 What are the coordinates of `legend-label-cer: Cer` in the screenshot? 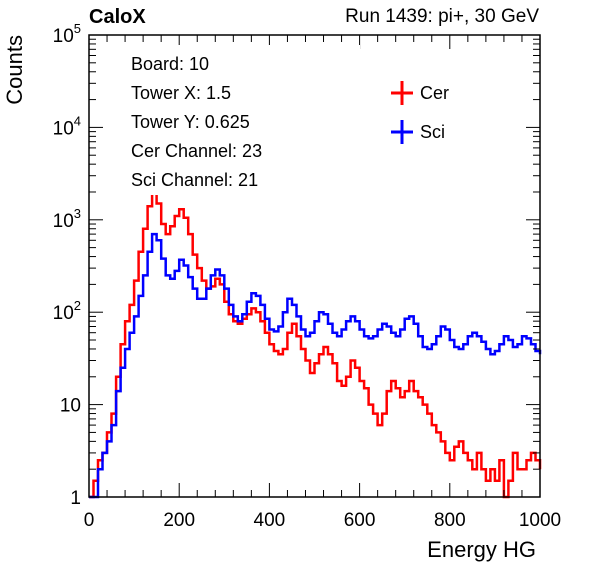 It's located at (434, 93).